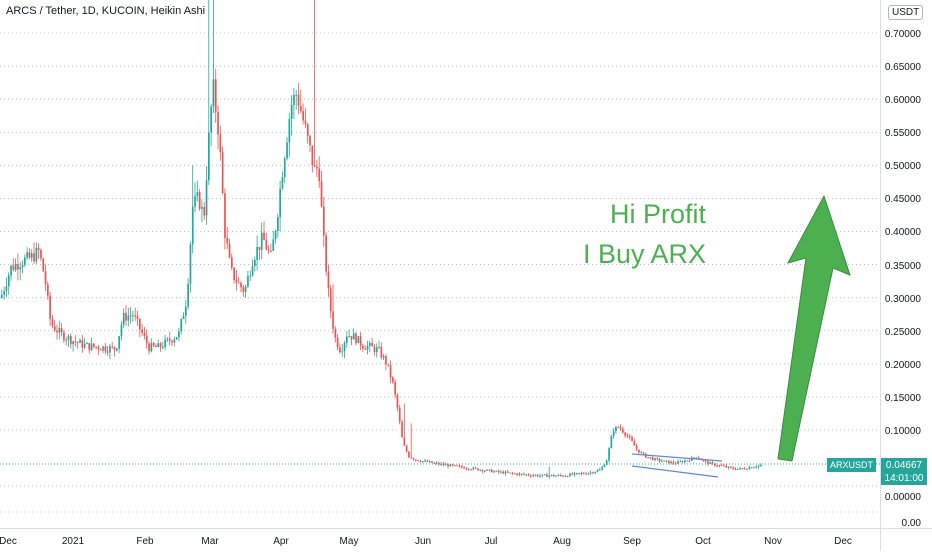 The height and width of the screenshot is (556, 932). What do you see at coordinates (210, 541) in the screenshot?
I see `time-tick-label: Mar` at bounding box center [210, 541].